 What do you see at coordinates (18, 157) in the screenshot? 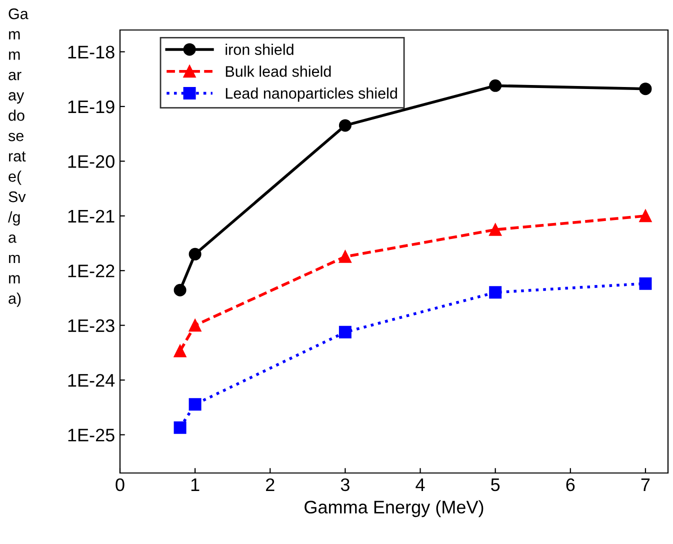
I see `text: Ga m m ar ay do se rat e( Sv /g a m m a)` at bounding box center [18, 157].